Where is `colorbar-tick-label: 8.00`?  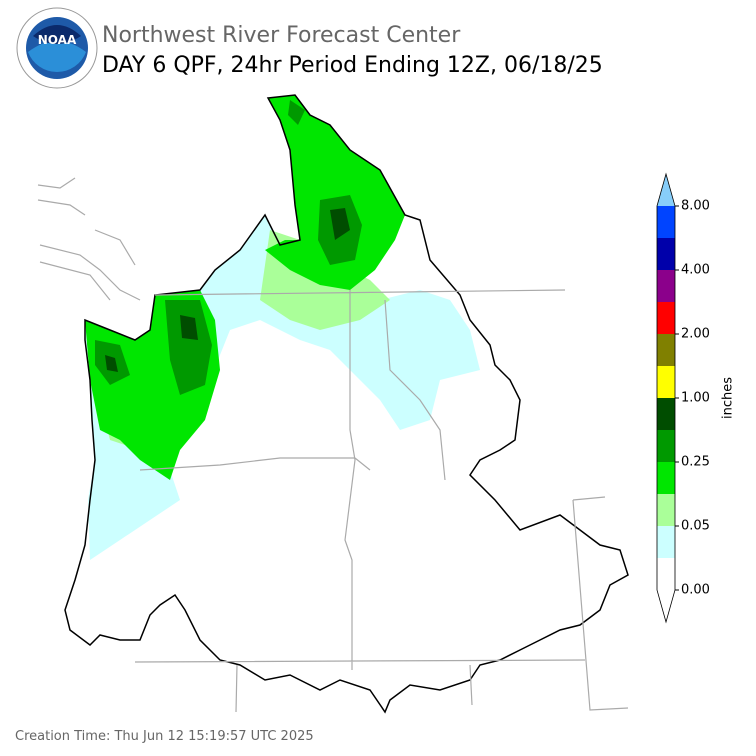
colorbar-tick-label: 8.00 is located at coordinates (695, 206).